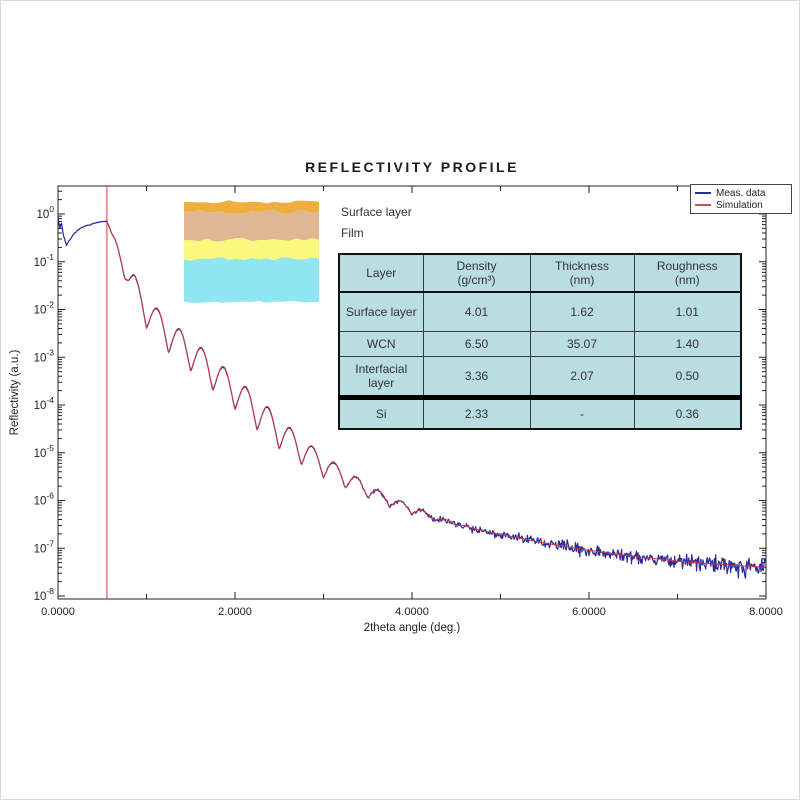 Image resolution: width=800 pixels, height=800 pixels. I want to click on y-tick-label: 10⁰, so click(45, 212).